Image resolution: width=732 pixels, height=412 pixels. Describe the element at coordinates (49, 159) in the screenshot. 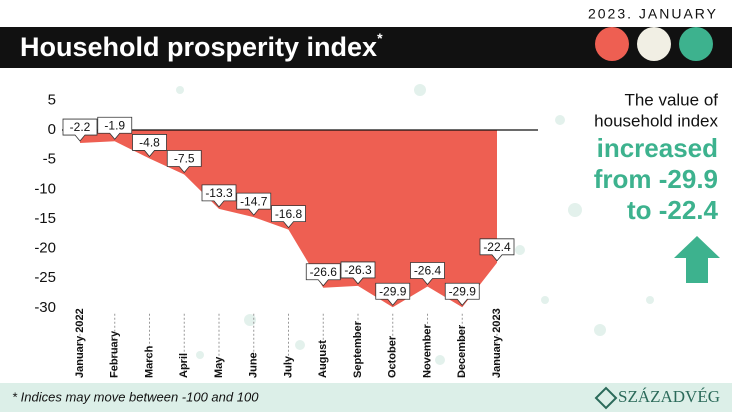

I see `y-tick-label: -5` at that location.